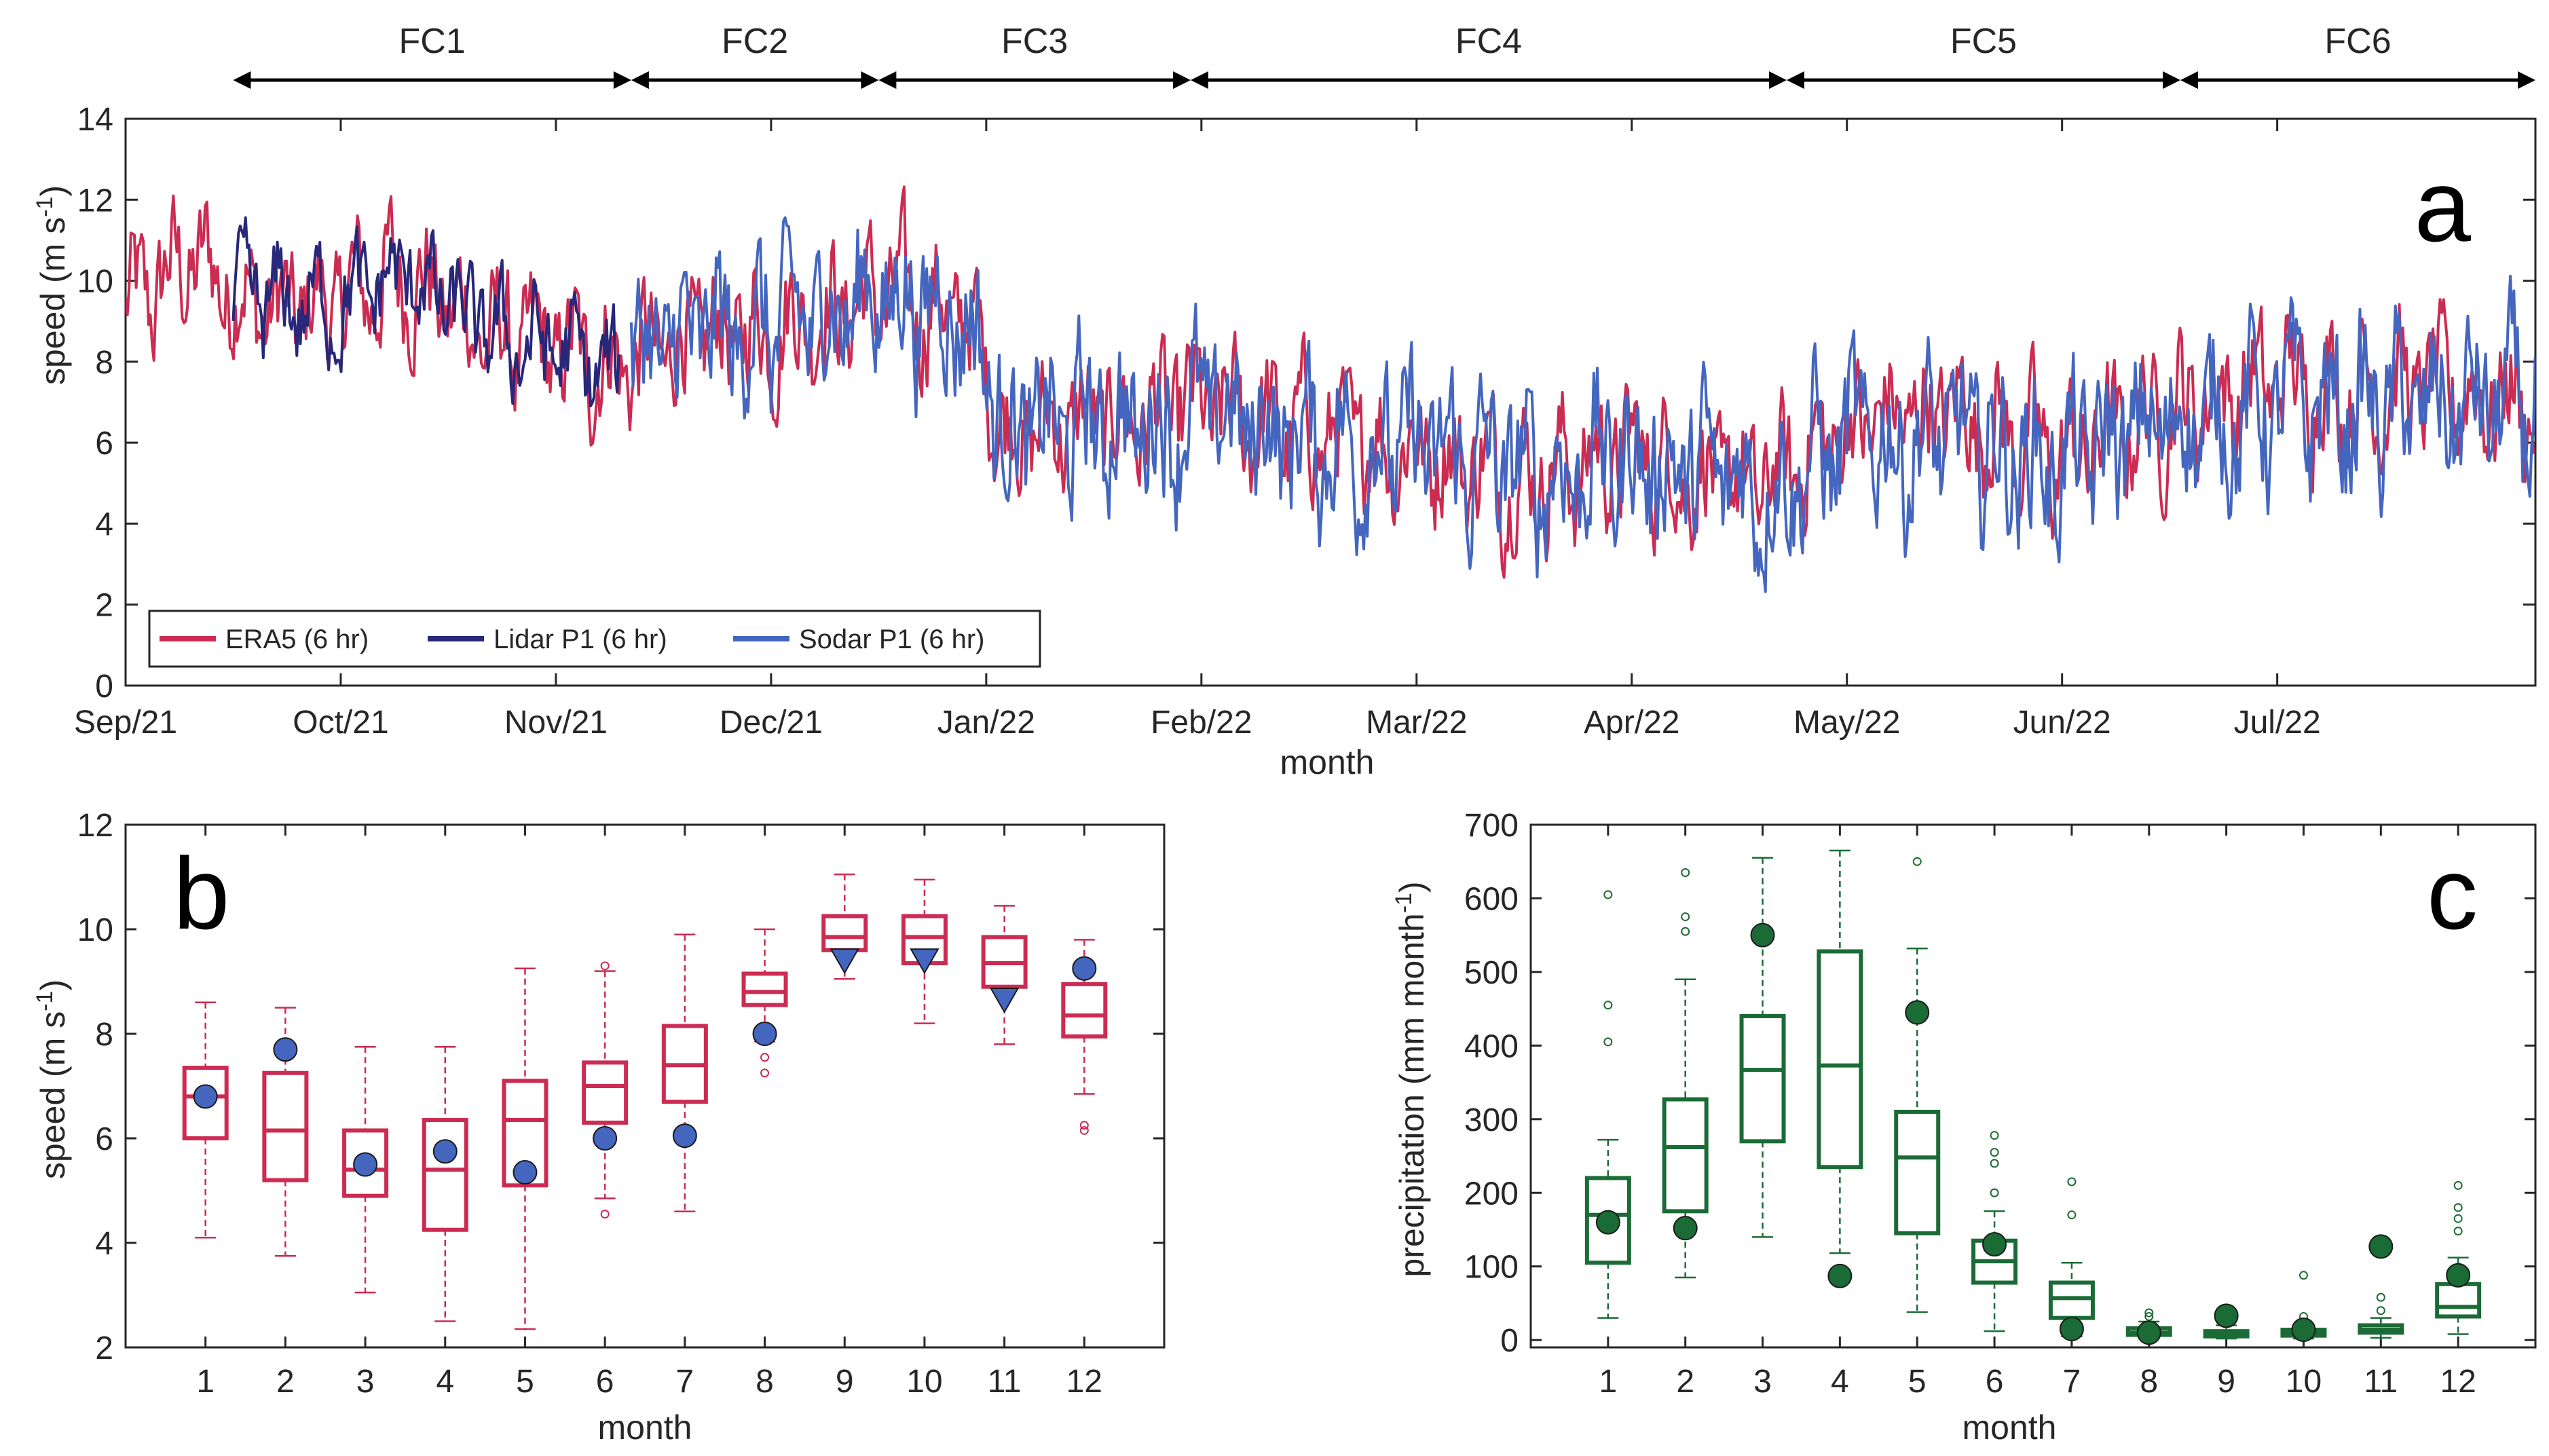 The height and width of the screenshot is (1456, 2549). What do you see at coordinates (556, 723) in the screenshot?
I see `panel-a-x-tick-label: Nov/21` at bounding box center [556, 723].